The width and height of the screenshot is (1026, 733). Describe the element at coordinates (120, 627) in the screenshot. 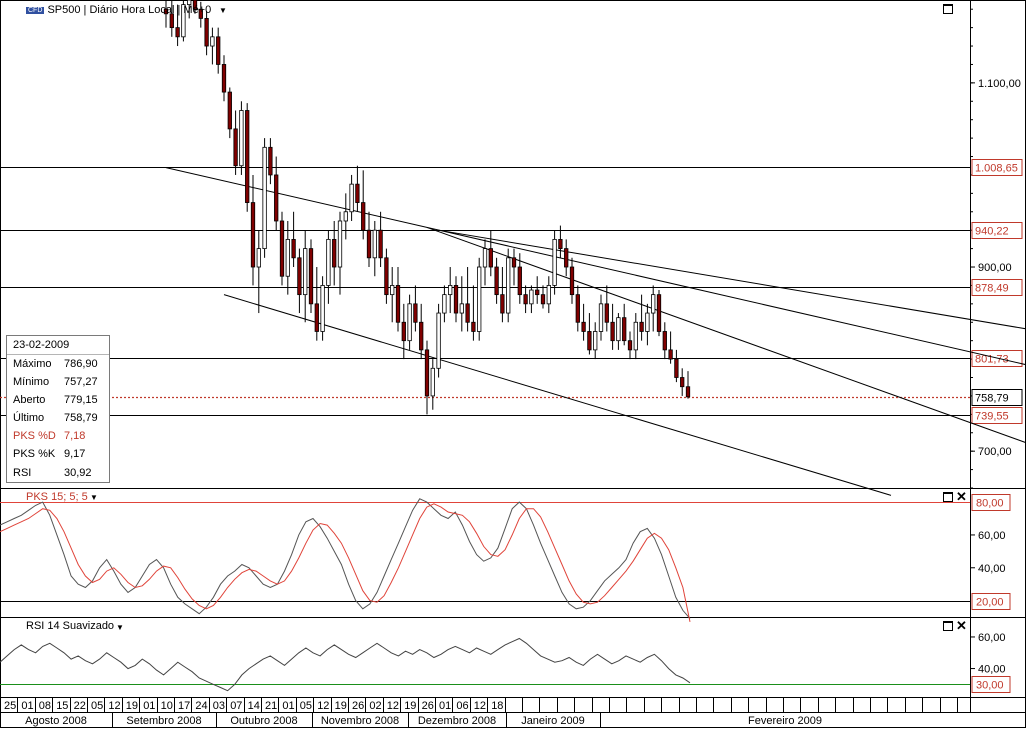

I see `rsi-dropdown-icon: ▼` at that location.